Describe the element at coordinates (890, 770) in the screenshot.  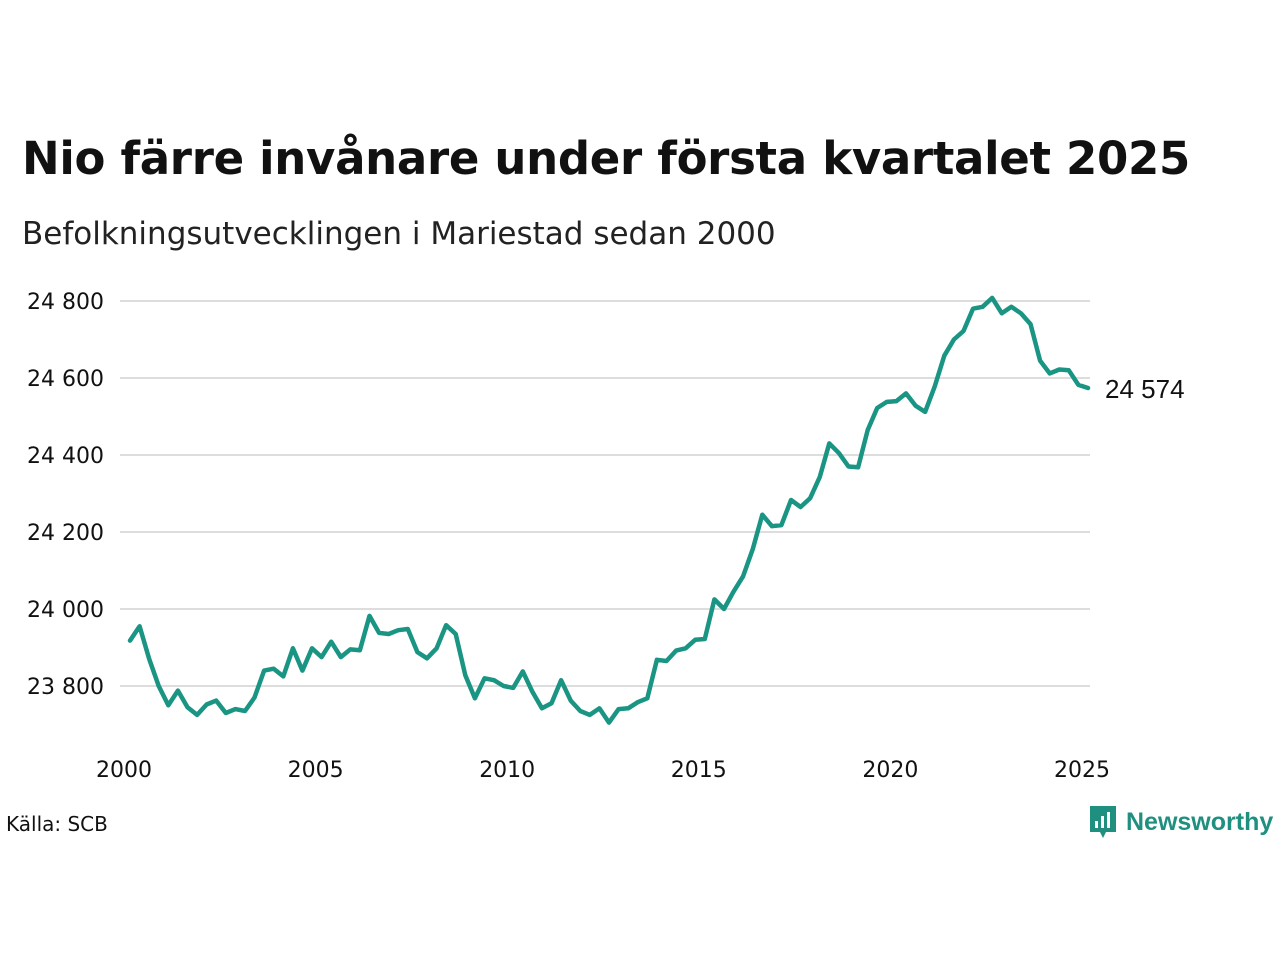
I see `x-tick-label: 2020` at that location.